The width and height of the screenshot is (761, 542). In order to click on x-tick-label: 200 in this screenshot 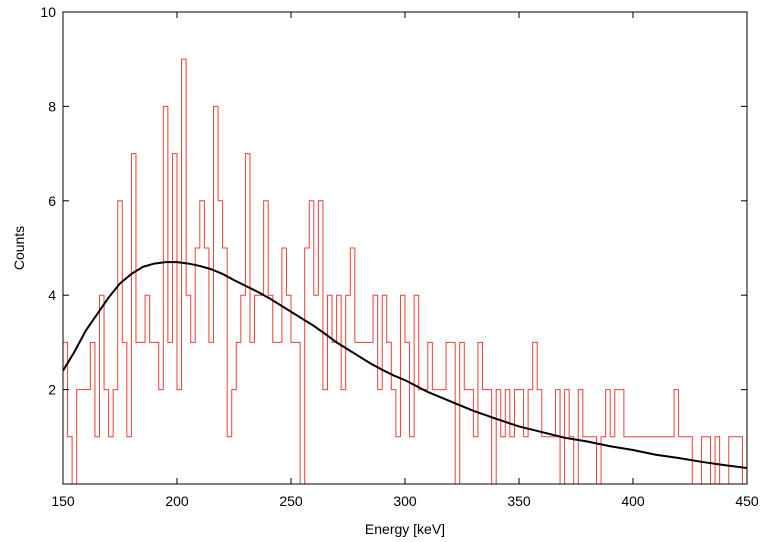, I will do `click(177, 501)`.